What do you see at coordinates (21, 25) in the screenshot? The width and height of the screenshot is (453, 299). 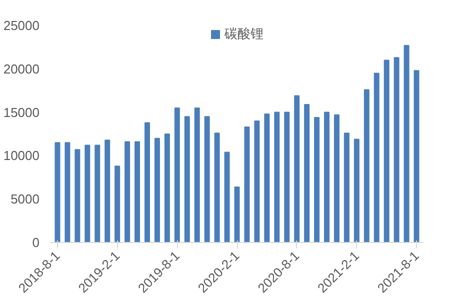 I see `y-tick-label: 25000` at bounding box center [21, 25].